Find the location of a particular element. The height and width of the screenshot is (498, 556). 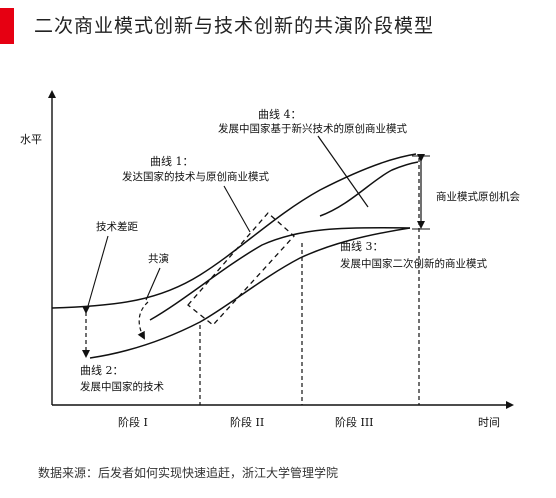

tech-gap-label: 技术差距 is located at coordinates (117, 226).